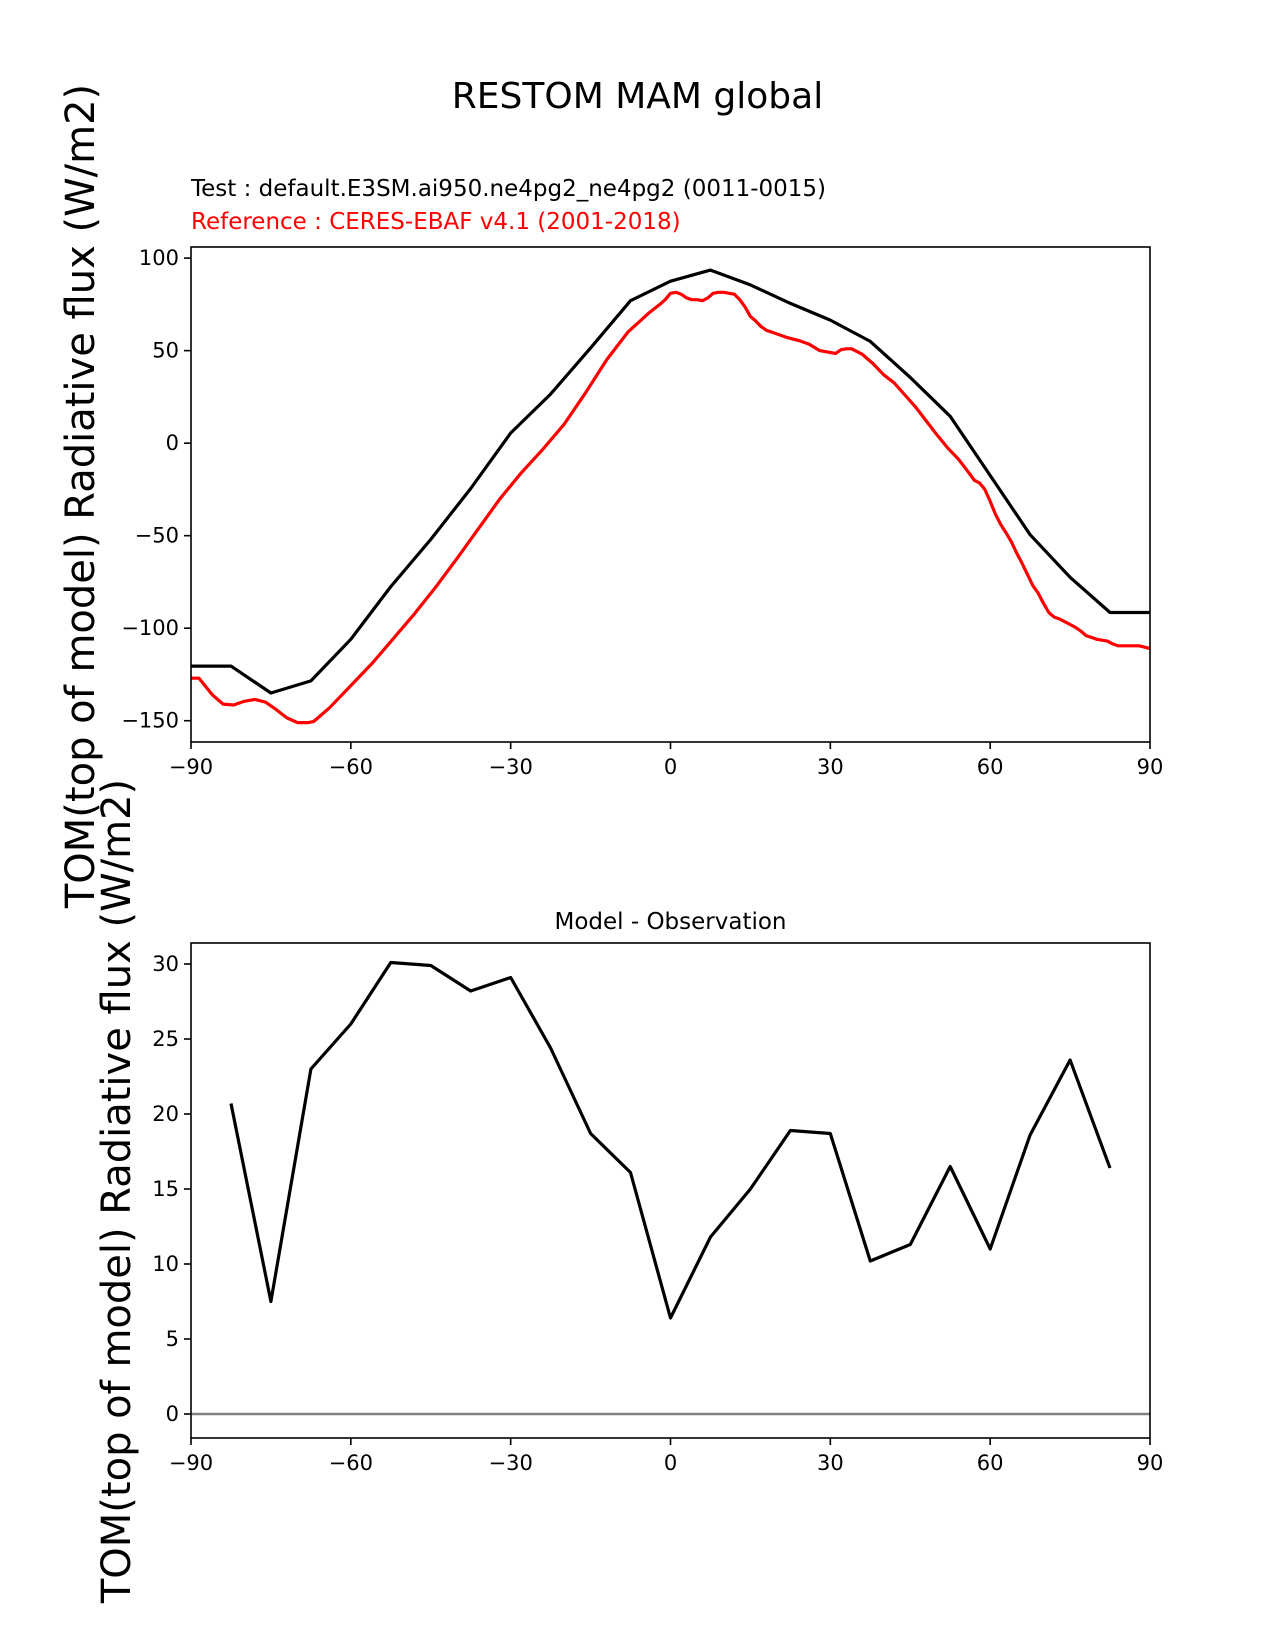 The image size is (1275, 1650). What do you see at coordinates (165, 1189) in the screenshot?
I see `bottom-chart-ytick-label: 15` at bounding box center [165, 1189].